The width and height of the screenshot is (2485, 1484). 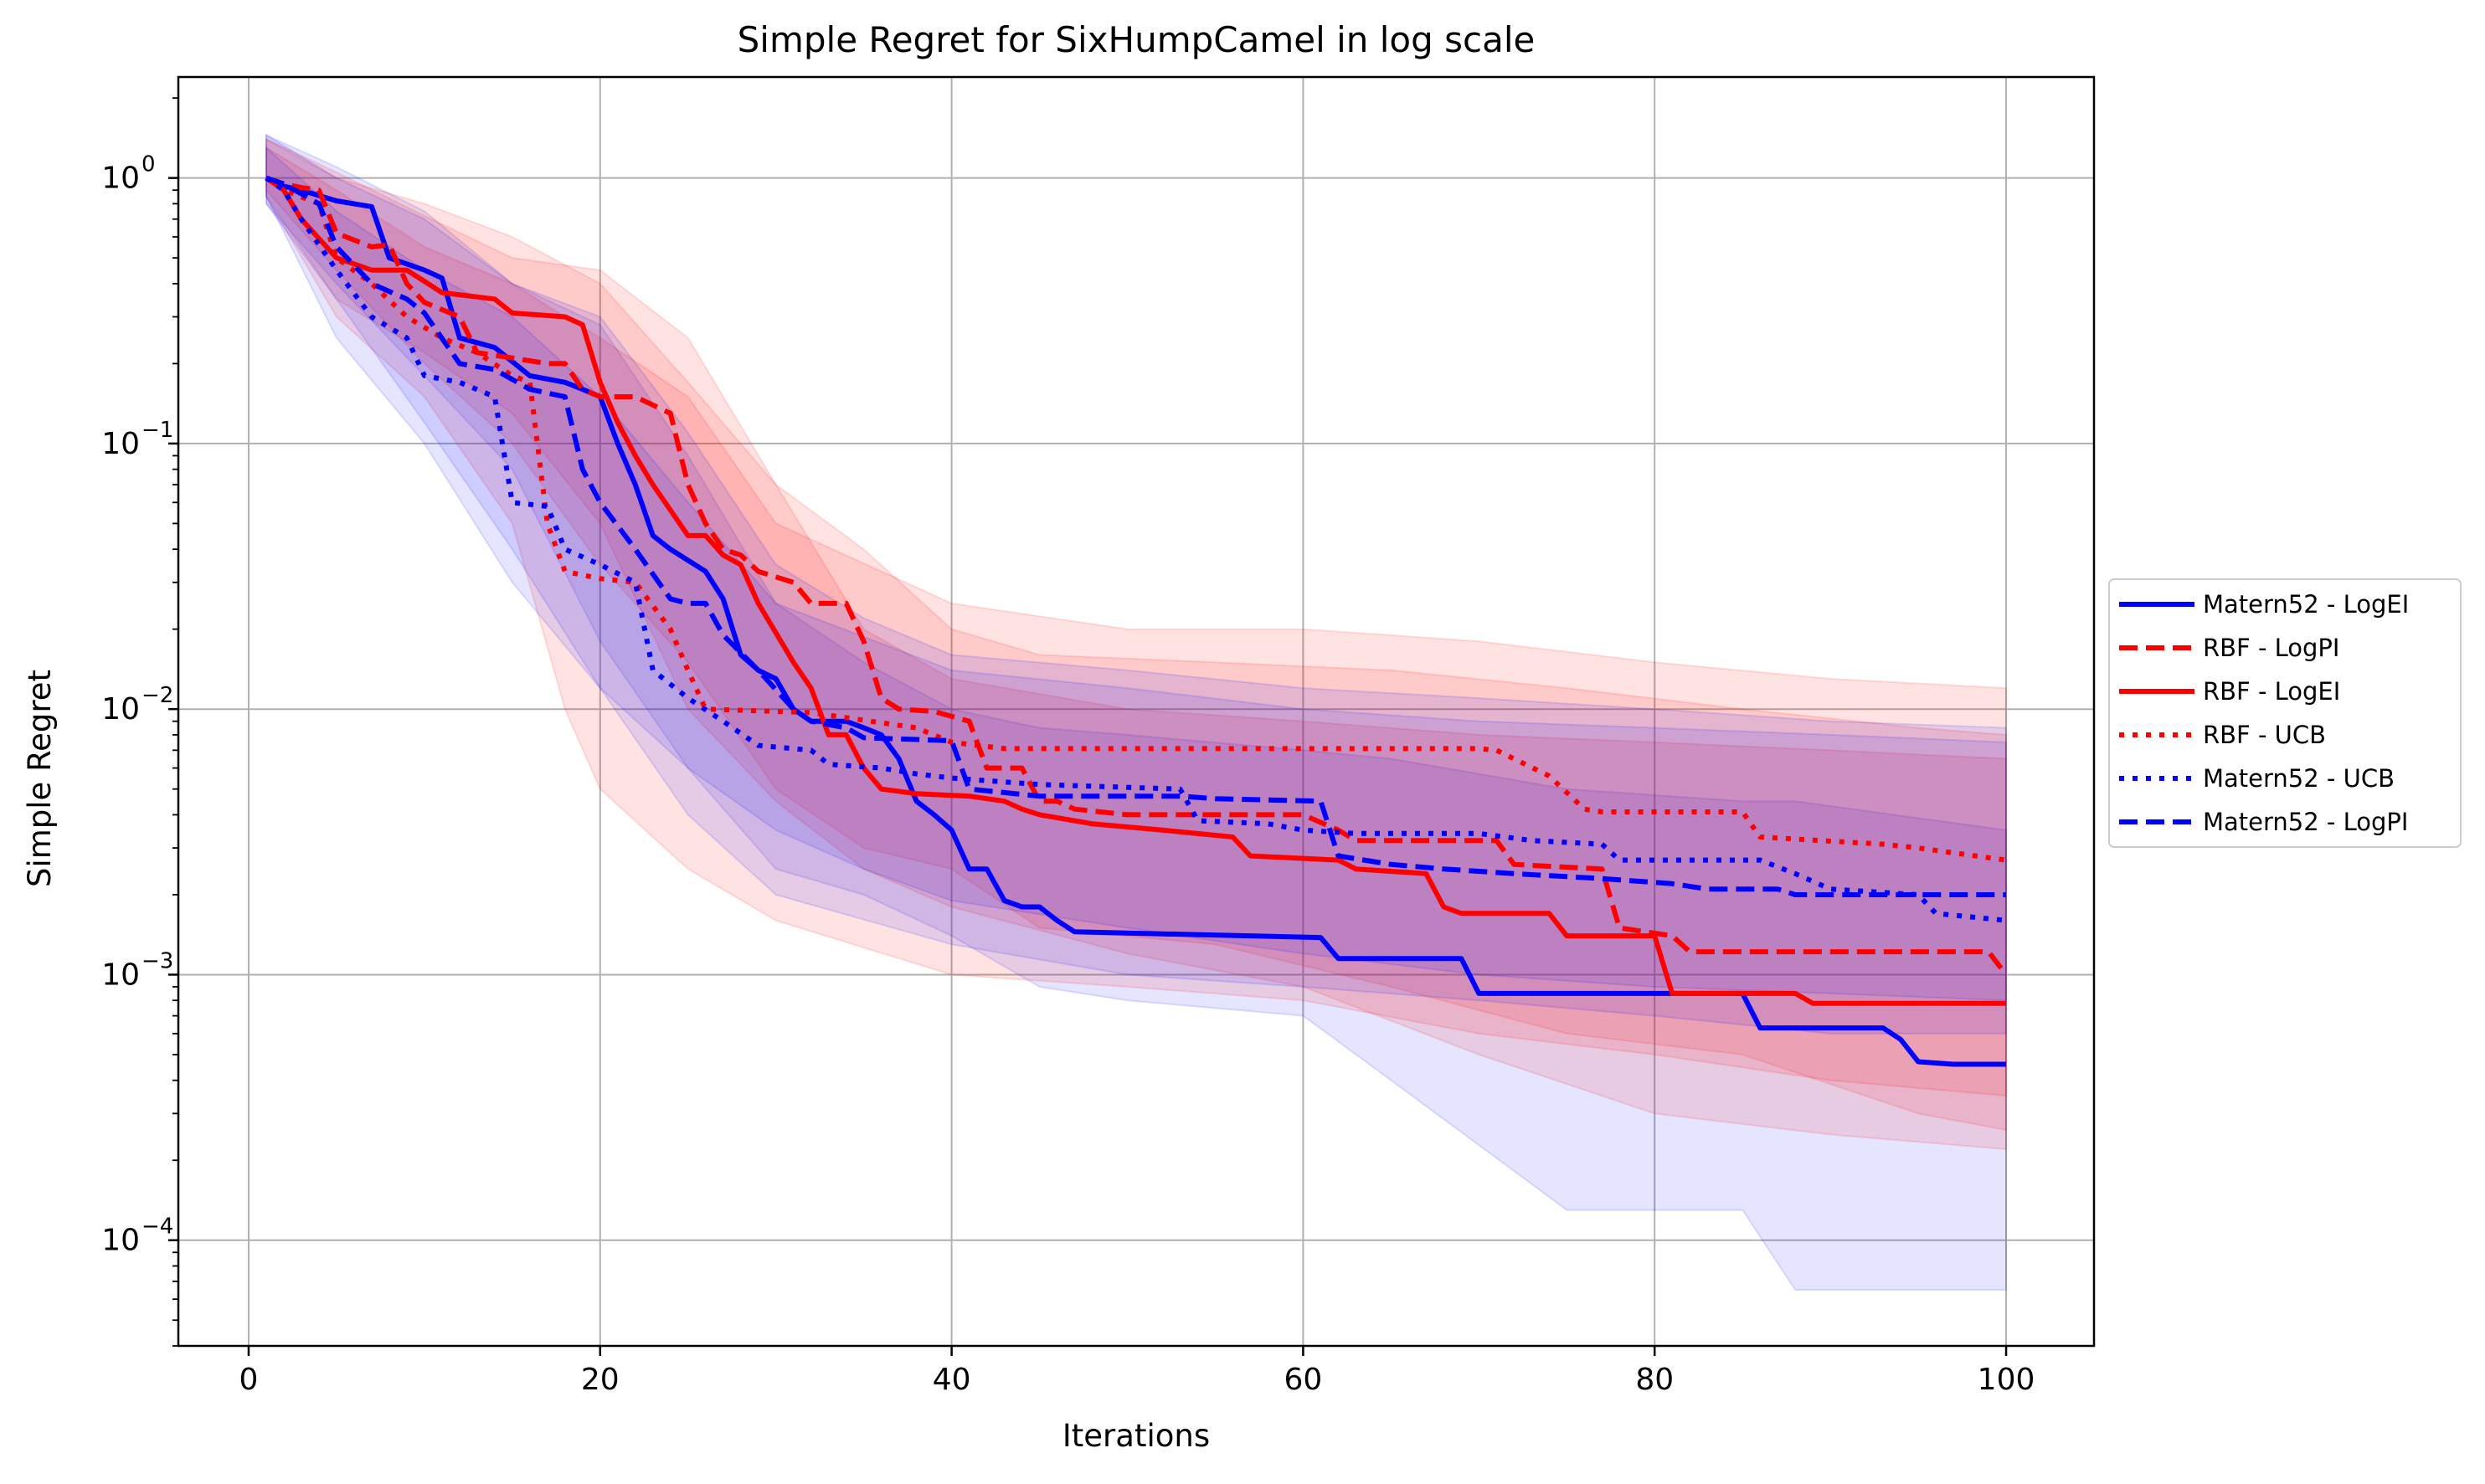 What do you see at coordinates (2271, 692) in the screenshot?
I see `legend-label: RBF - LogEI` at bounding box center [2271, 692].